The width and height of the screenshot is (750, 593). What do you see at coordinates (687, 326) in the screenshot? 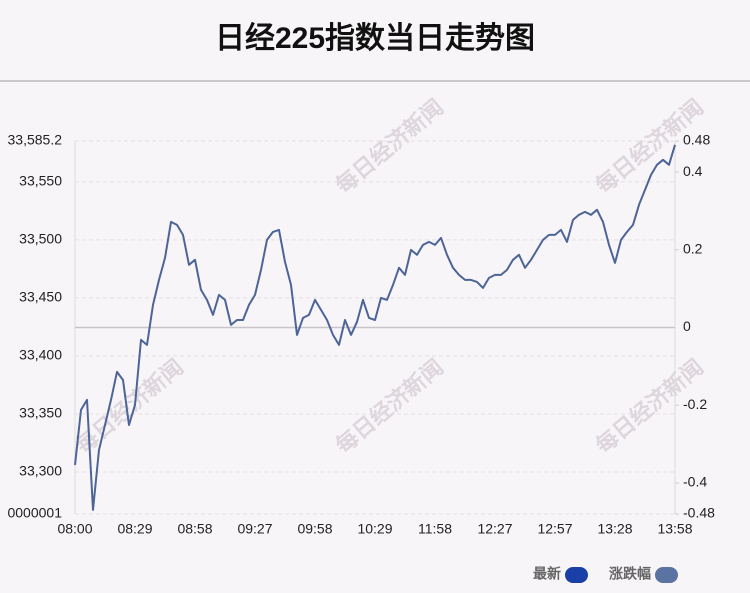
I see `y2-tick-label: 0` at bounding box center [687, 326].